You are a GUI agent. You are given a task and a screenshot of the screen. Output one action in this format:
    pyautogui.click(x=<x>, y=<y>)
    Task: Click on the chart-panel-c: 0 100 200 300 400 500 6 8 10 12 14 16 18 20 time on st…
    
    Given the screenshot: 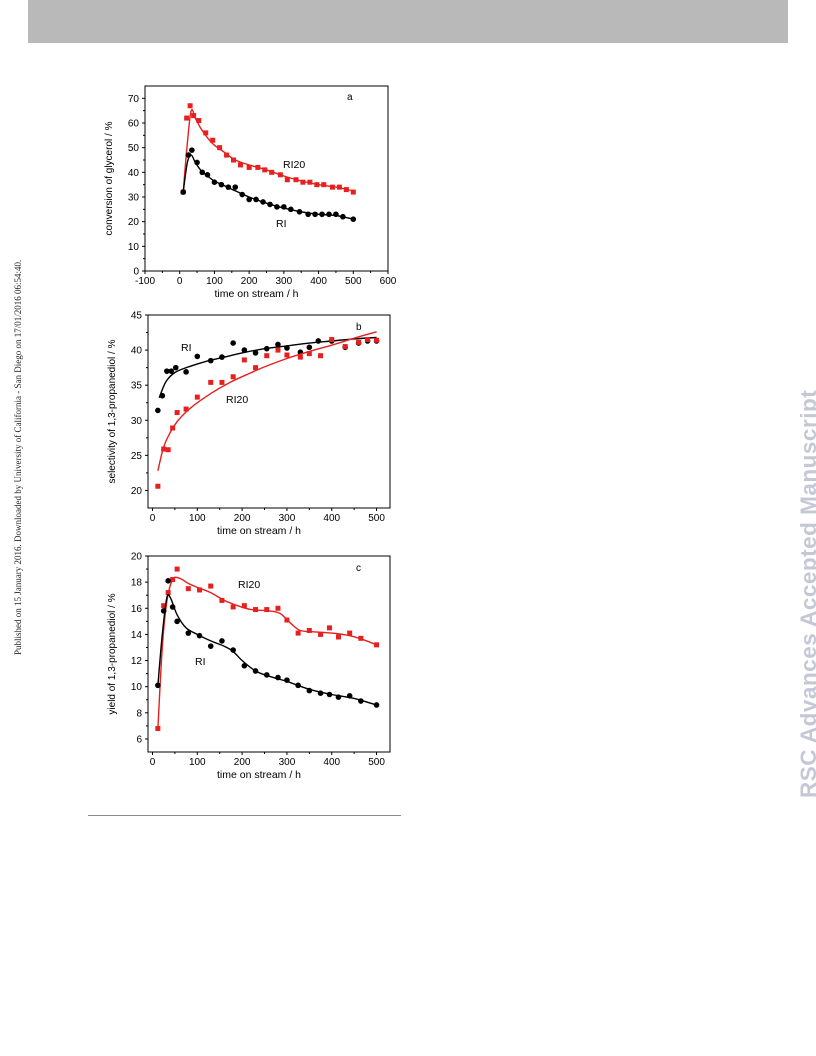 What is the action you would take?
    pyautogui.click(x=249, y=666)
    